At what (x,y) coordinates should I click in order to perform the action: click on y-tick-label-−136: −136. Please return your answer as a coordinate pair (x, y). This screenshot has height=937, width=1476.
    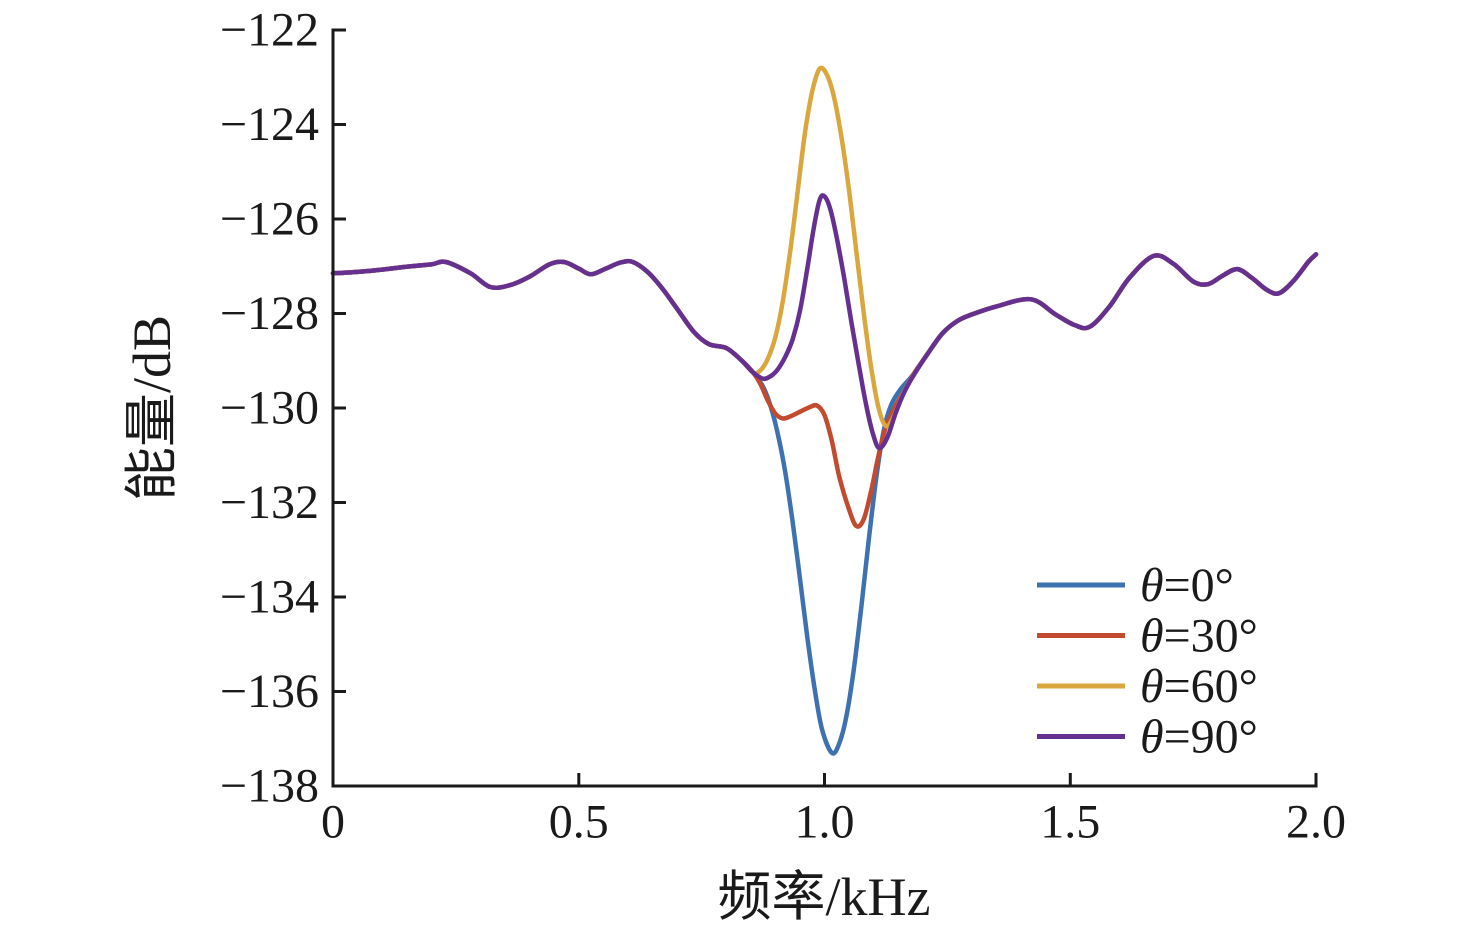
    Looking at the image, I should click on (269, 691).